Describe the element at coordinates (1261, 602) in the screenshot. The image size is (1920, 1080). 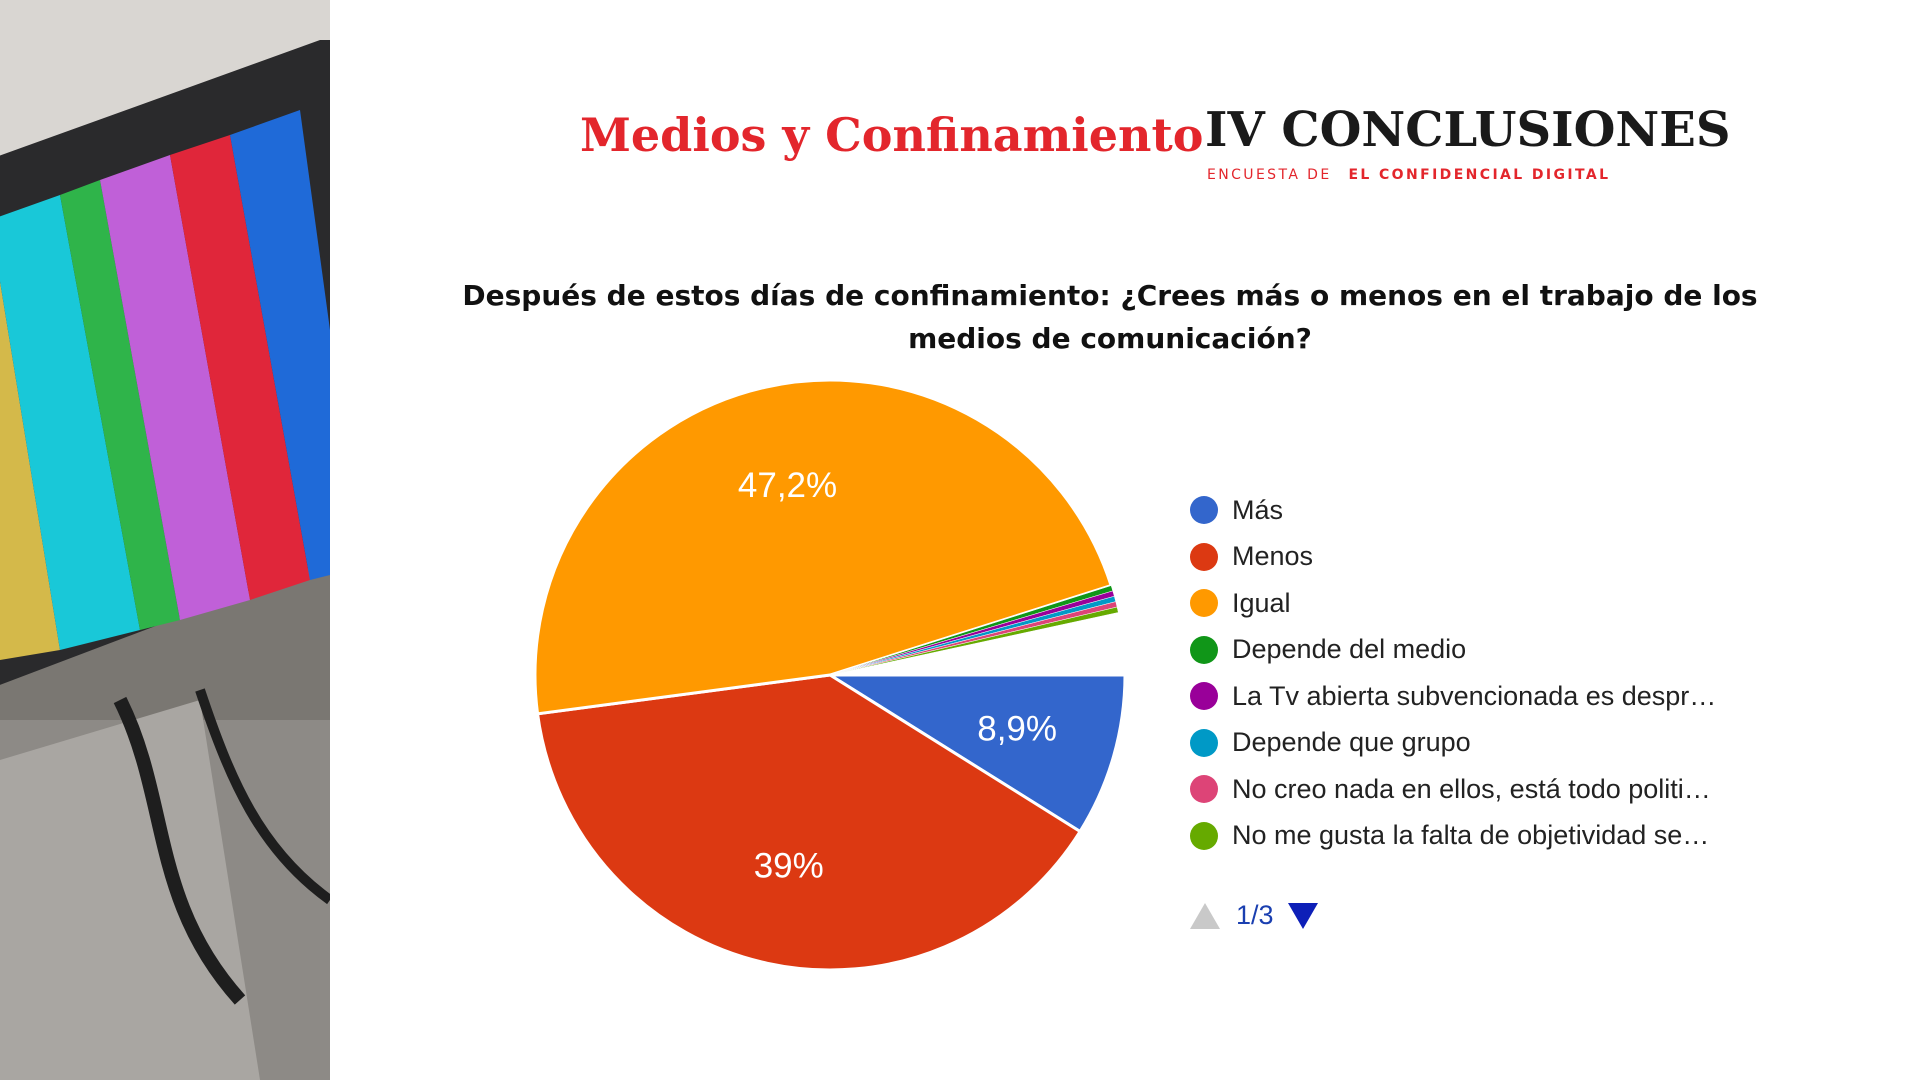
I see `legend-label: Igual` at that location.